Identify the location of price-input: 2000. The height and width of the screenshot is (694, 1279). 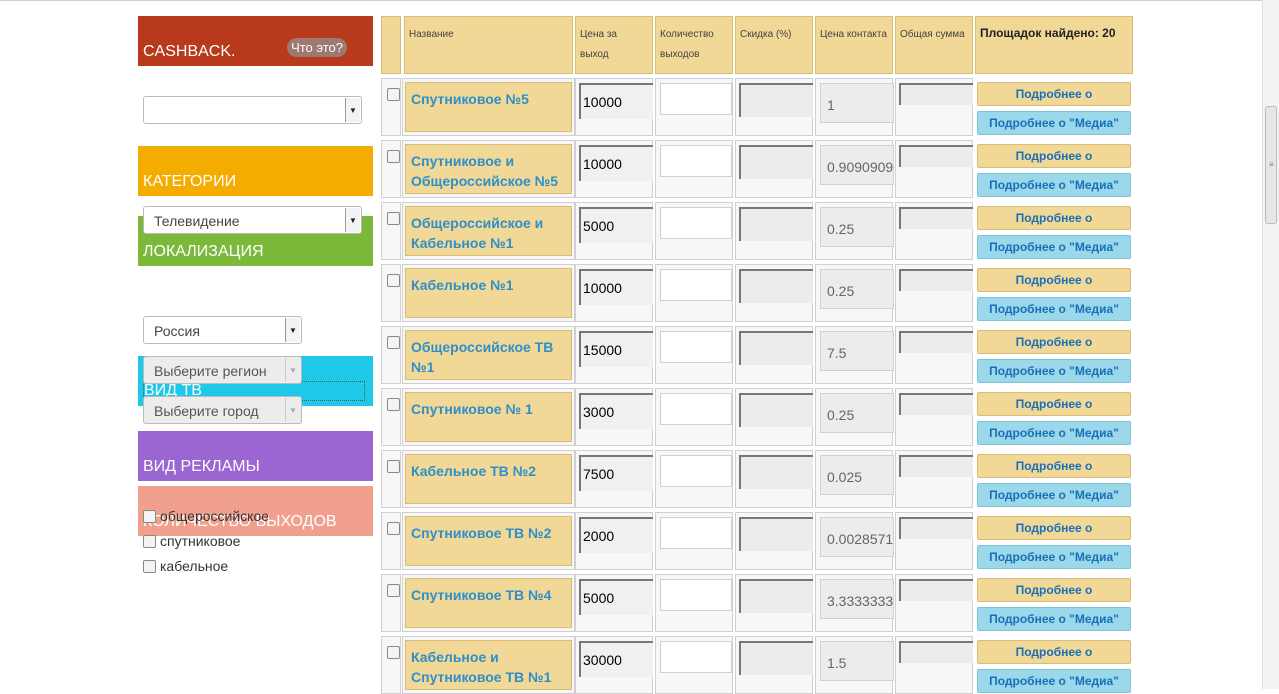
(616, 535).